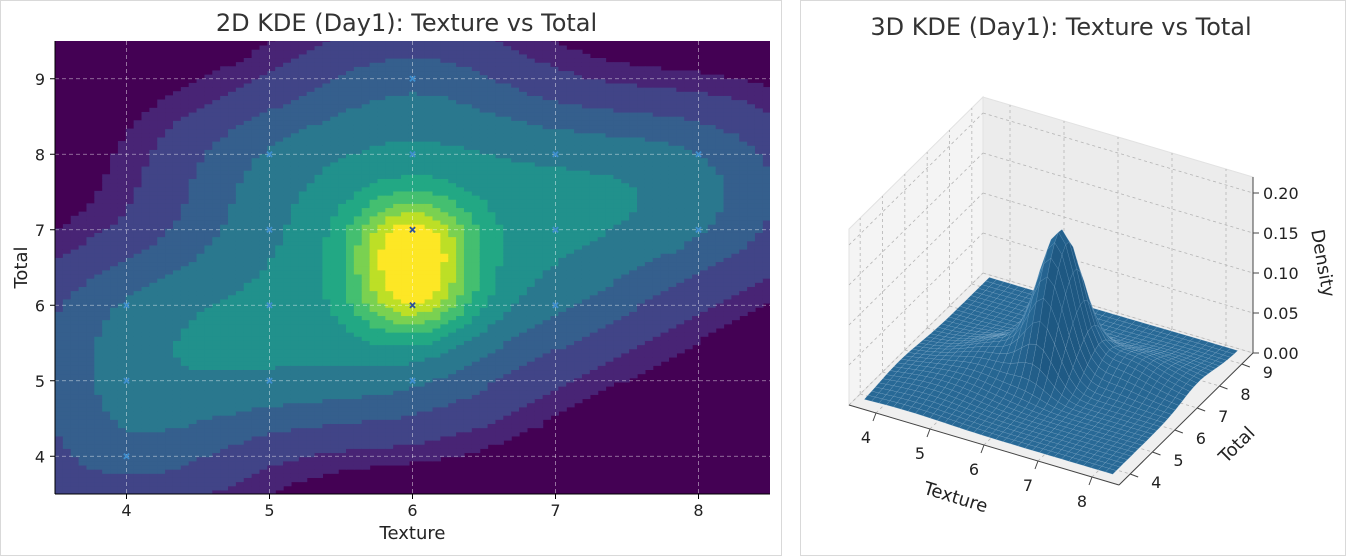 This screenshot has width=1346, height=559. I want to click on chart-title: 3D KDE (Day1): Texture vs Total, so click(1060, 27).